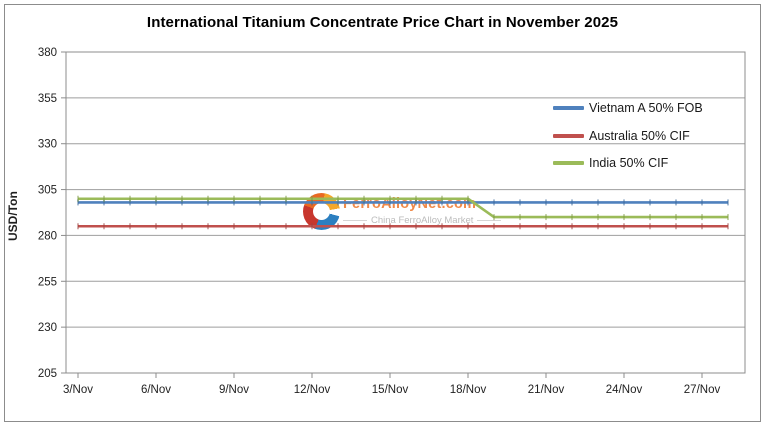  Describe the element at coordinates (78, 390) in the screenshot. I see `svg-text: 3/Nov` at that location.